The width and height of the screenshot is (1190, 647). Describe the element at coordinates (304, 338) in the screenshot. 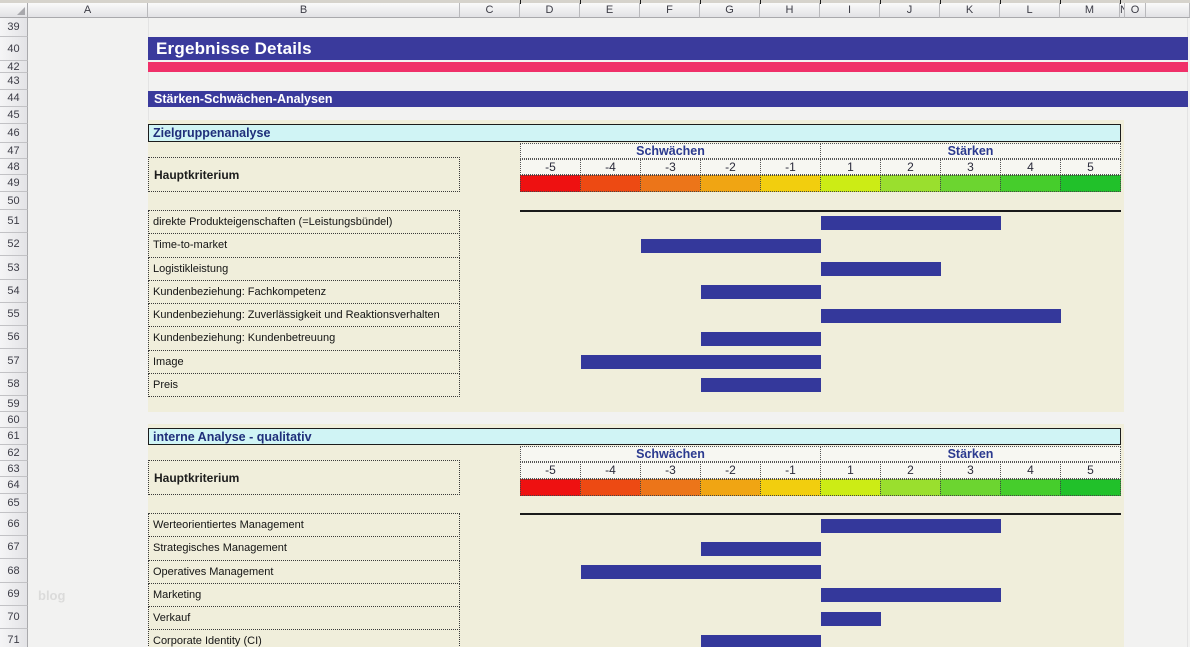

I see `criterion-label: Kundenbeziehung: Kundenbetreuung` at that location.